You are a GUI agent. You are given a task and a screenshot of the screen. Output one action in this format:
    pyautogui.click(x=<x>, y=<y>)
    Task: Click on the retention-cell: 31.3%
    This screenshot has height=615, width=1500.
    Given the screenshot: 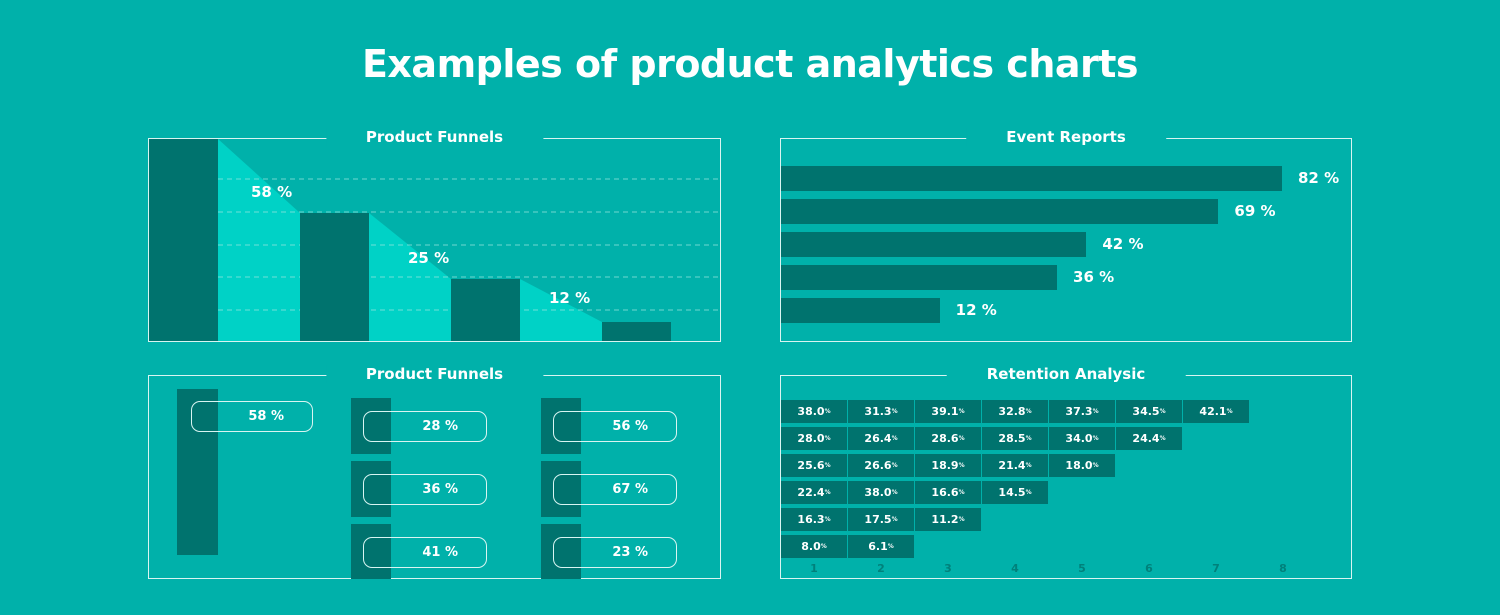 What is the action you would take?
    pyautogui.click(x=881, y=411)
    